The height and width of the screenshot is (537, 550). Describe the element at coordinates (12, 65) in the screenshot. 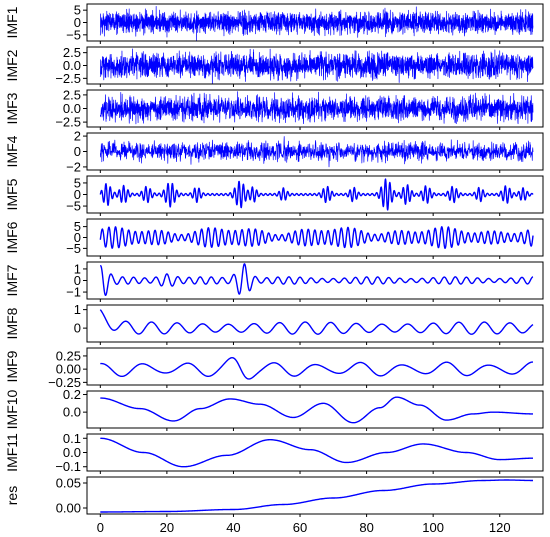

I see `panel-label-imf2: IMF2` at that location.